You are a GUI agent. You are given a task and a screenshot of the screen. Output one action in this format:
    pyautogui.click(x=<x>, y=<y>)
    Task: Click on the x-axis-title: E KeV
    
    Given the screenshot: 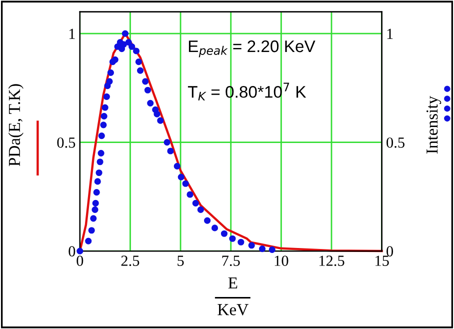 What is the action you would take?
    pyautogui.click(x=233, y=297)
    